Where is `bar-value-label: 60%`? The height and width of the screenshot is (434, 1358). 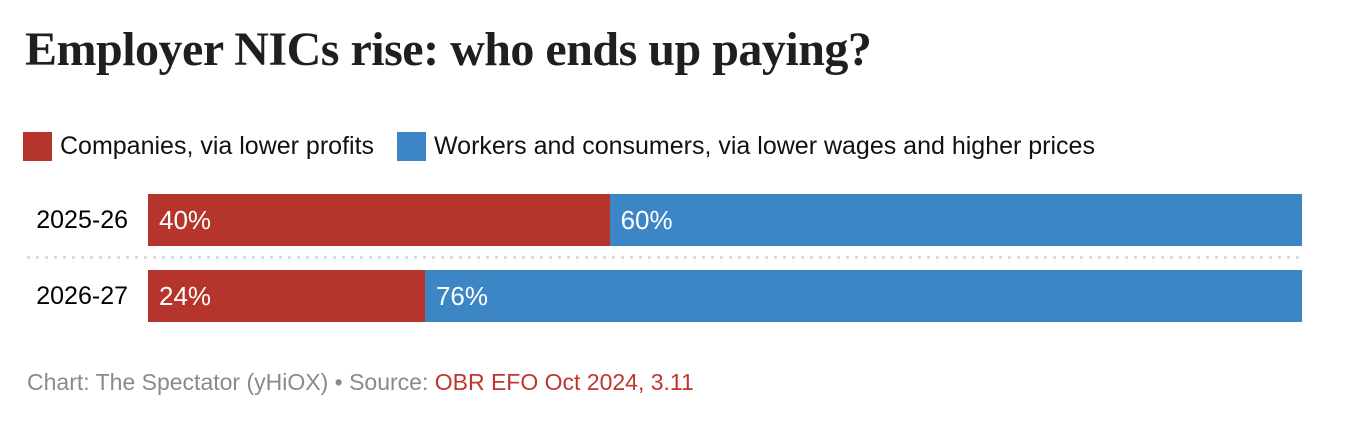 bar-value-label: 60% is located at coordinates (646, 219).